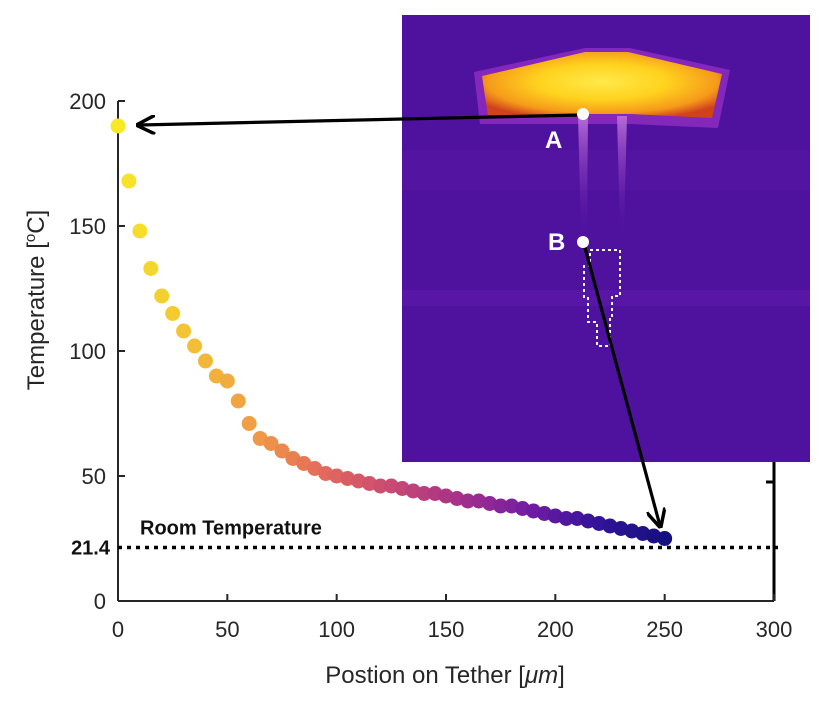 The image size is (819, 701). Describe the element at coordinates (445, 675) in the screenshot. I see `x-axis-title: Postion on Tether [μm]` at that location.